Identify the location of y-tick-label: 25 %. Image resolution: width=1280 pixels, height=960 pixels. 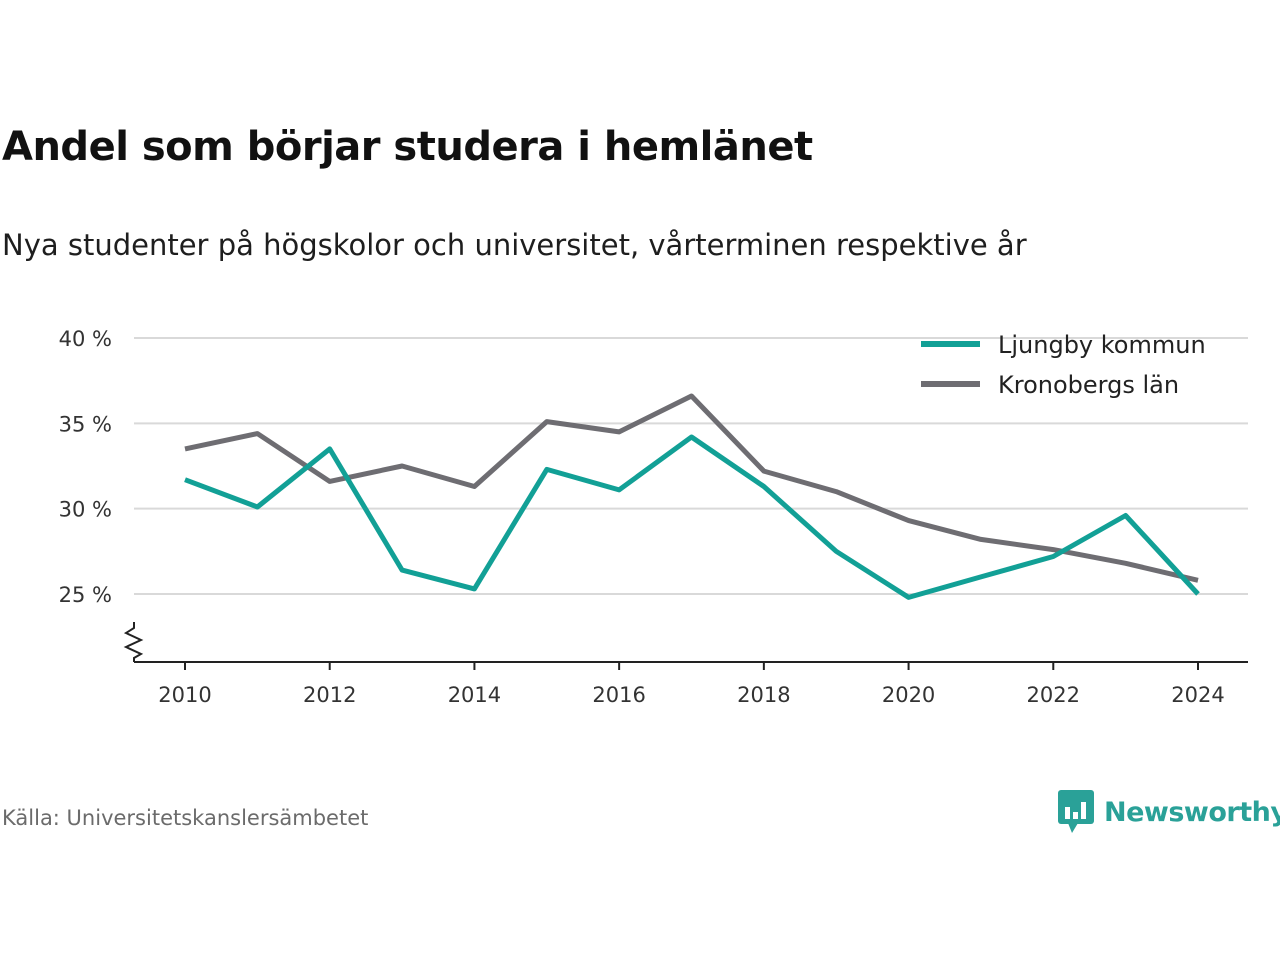
(85, 595).